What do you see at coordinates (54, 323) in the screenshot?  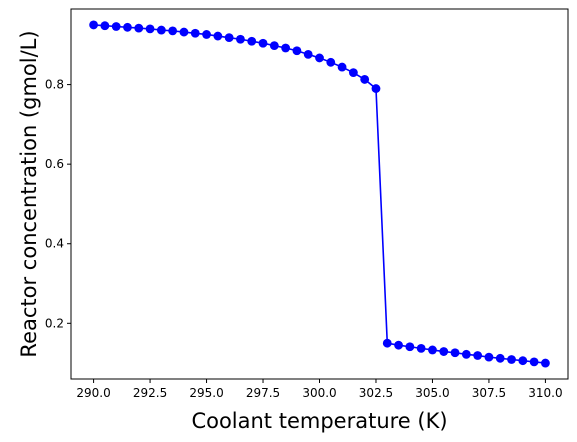 I see `y-tick-label: 0.2` at bounding box center [54, 323].